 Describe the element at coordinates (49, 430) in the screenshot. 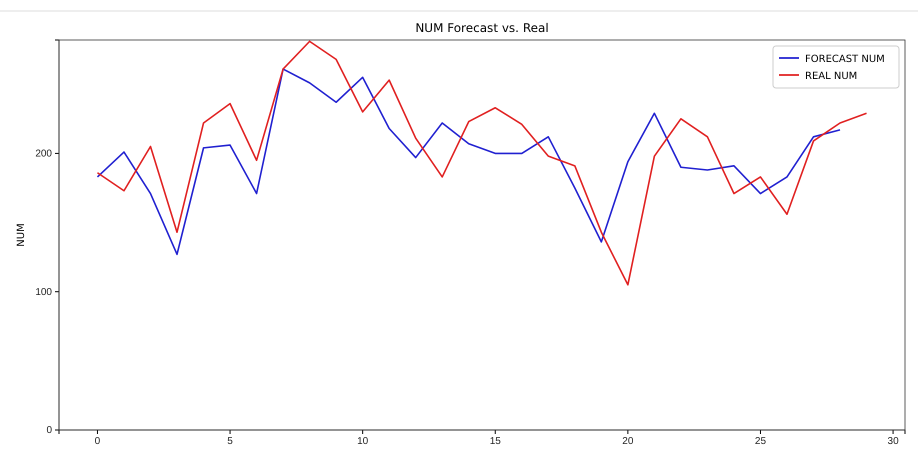

I see `y-tick-label: 0` at that location.